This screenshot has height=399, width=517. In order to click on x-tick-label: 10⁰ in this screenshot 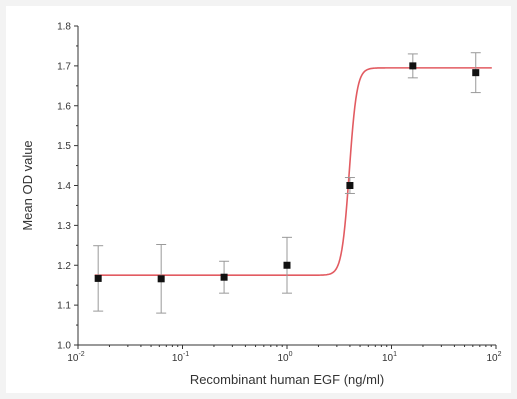, I will do `click(284, 357)`.